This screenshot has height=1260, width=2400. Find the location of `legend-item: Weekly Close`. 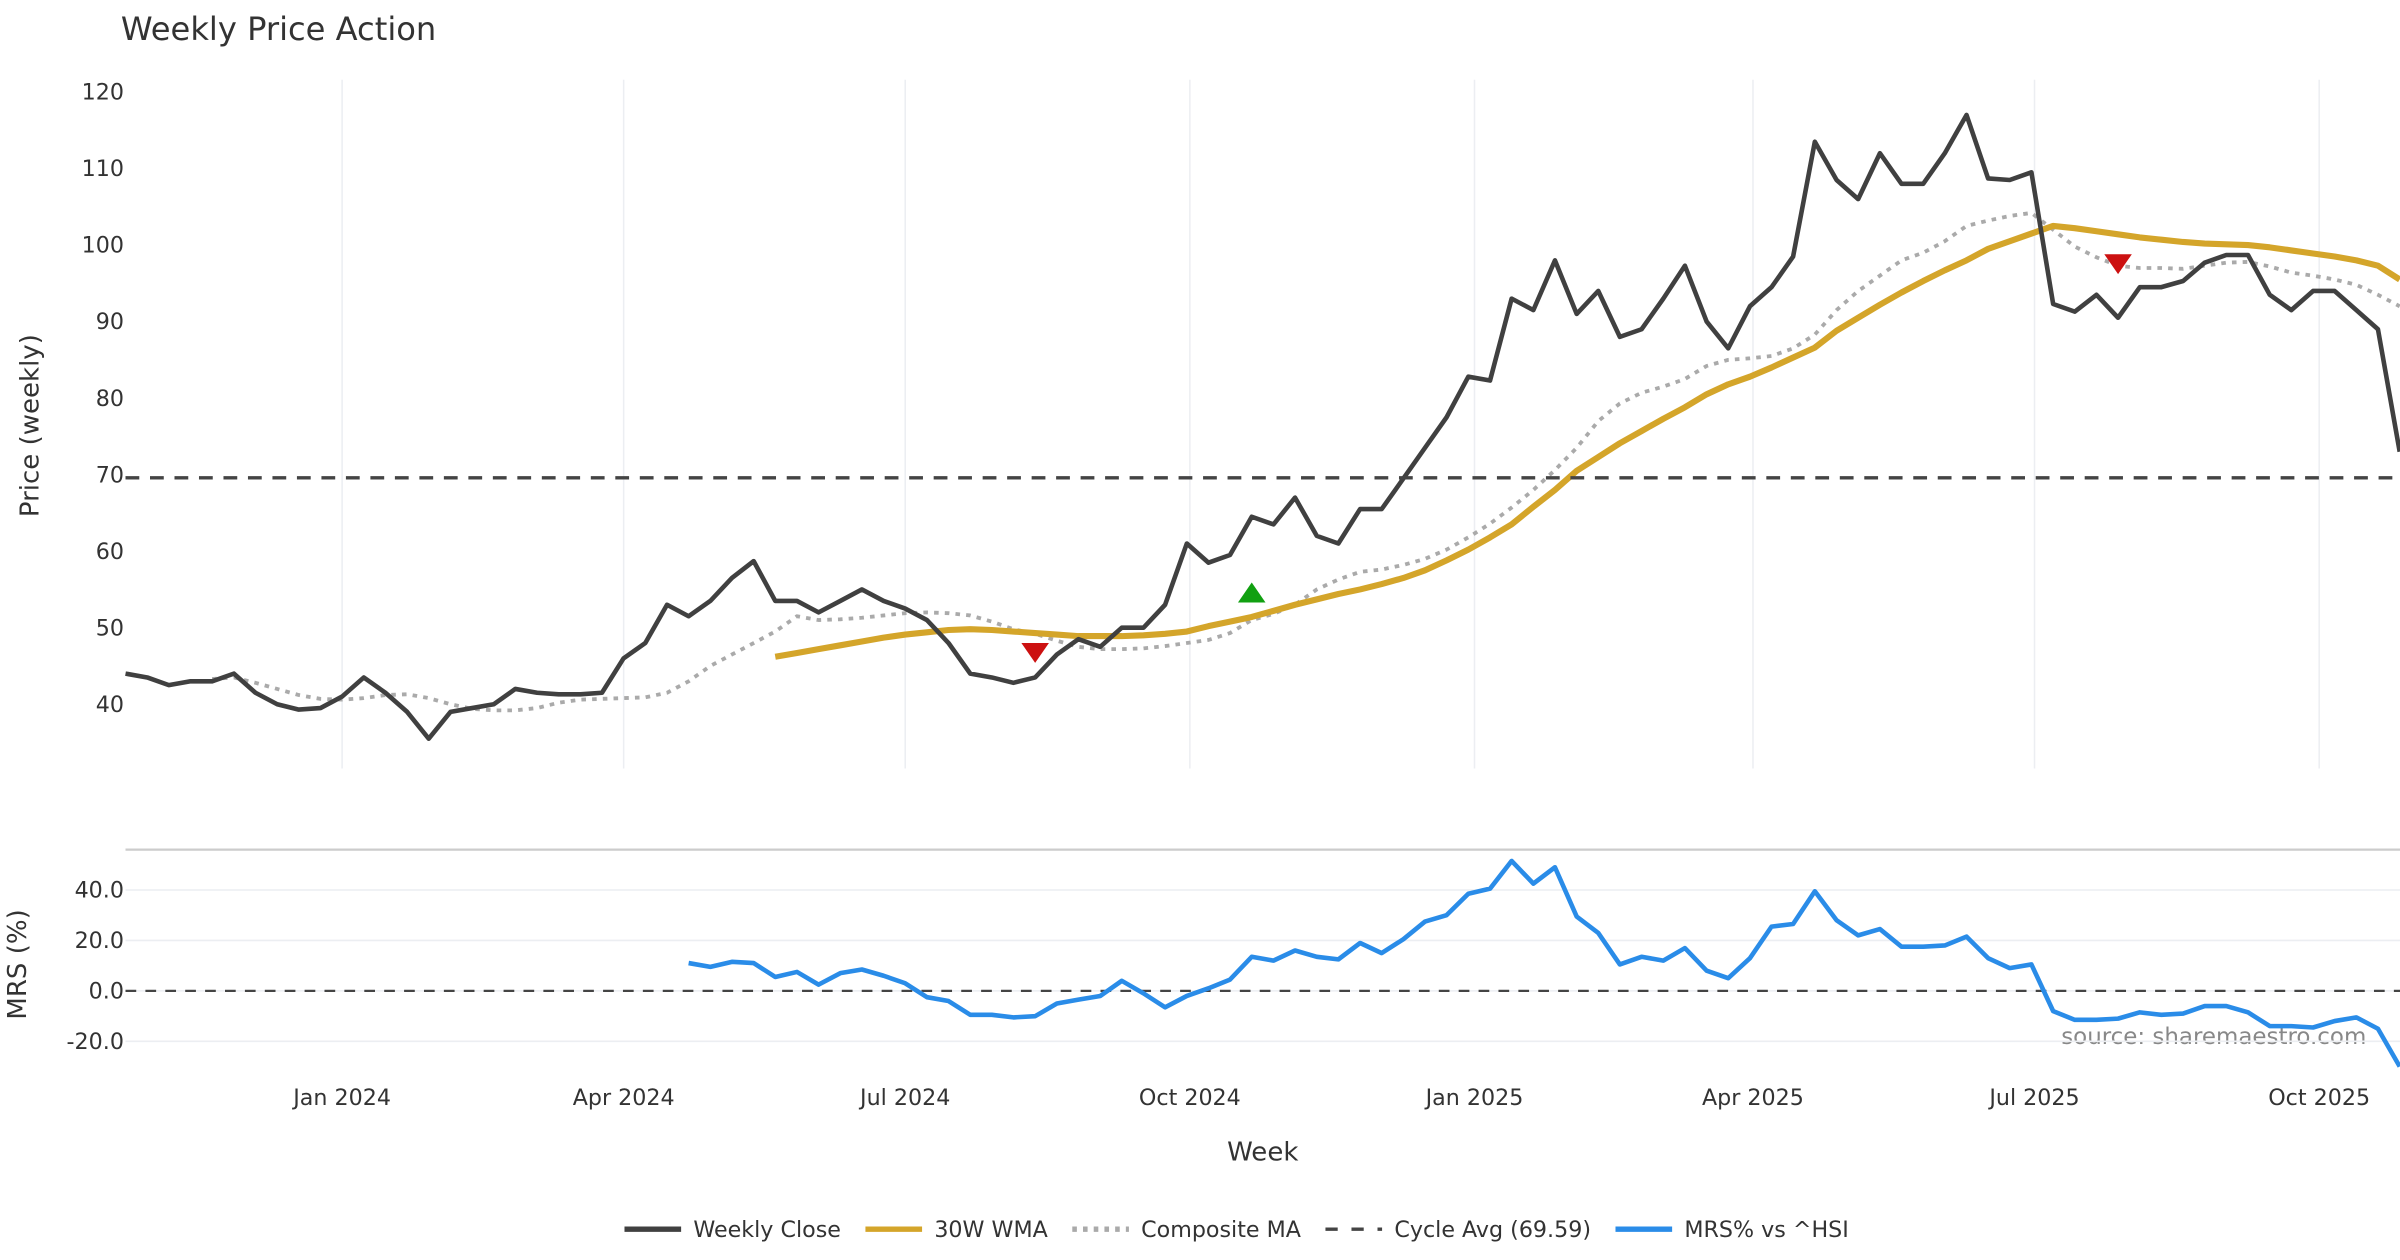

legend-item: Weekly Close is located at coordinates (732, 1230).